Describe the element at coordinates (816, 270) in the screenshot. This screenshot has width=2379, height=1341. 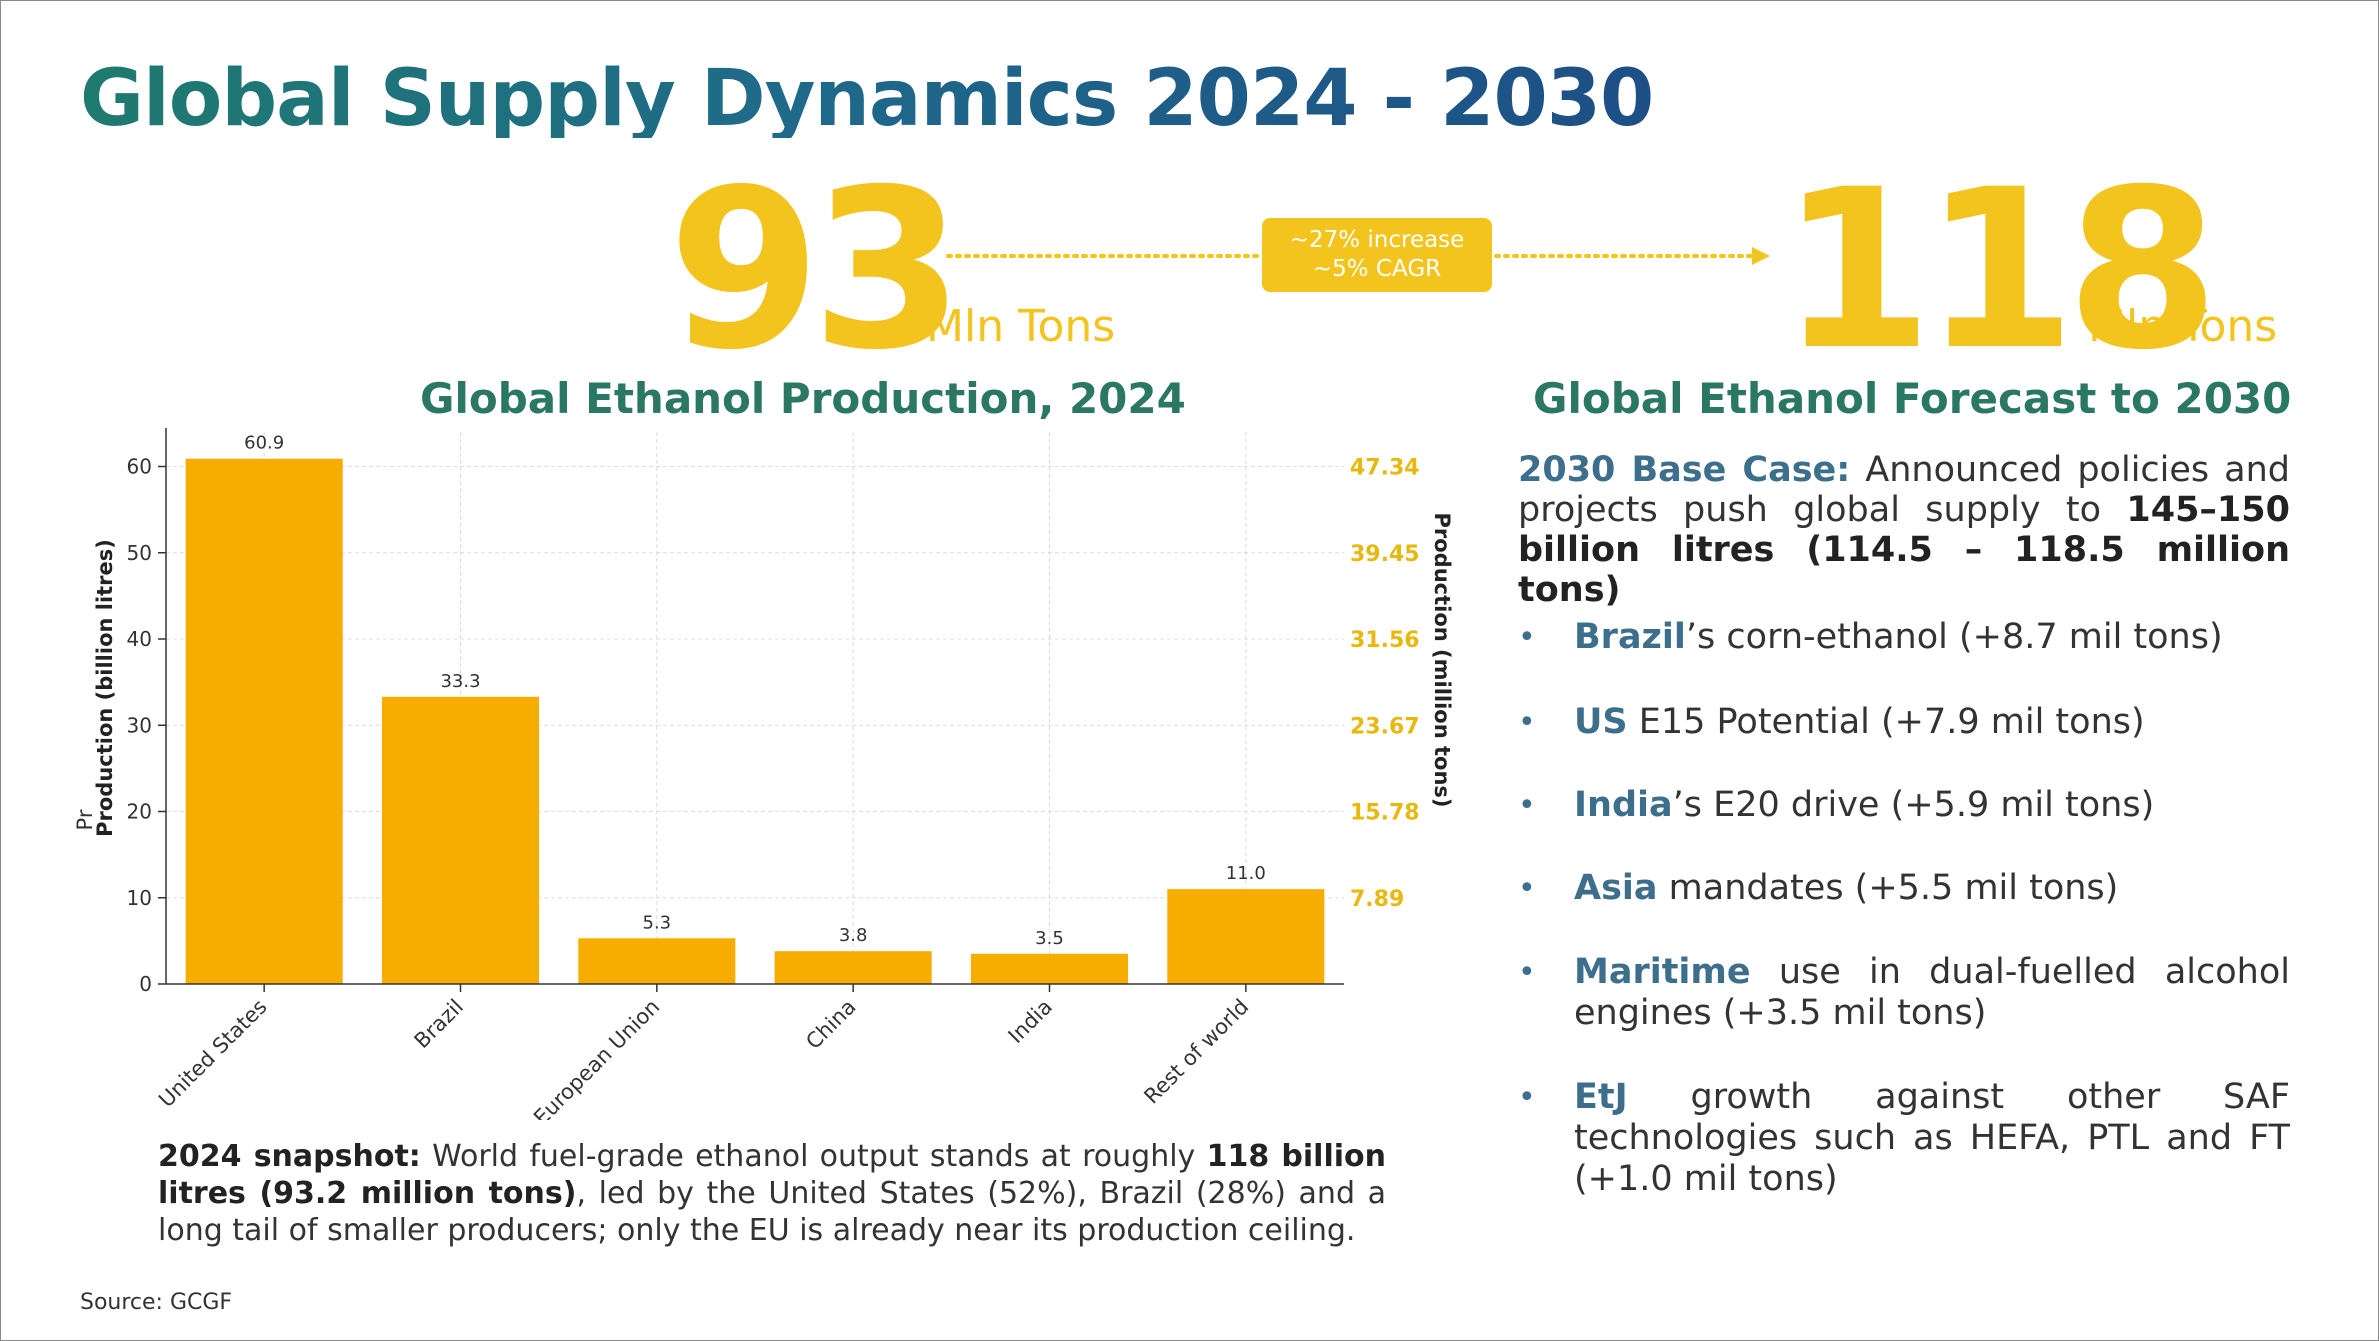
I see `start-value: 93` at that location.